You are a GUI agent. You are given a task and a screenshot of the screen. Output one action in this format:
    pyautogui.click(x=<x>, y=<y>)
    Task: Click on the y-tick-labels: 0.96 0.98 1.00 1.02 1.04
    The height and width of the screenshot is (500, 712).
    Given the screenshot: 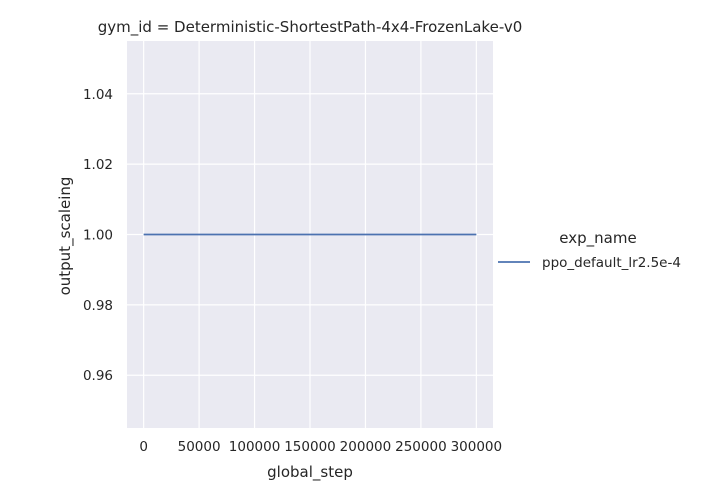 What is the action you would take?
    pyautogui.click(x=98, y=235)
    